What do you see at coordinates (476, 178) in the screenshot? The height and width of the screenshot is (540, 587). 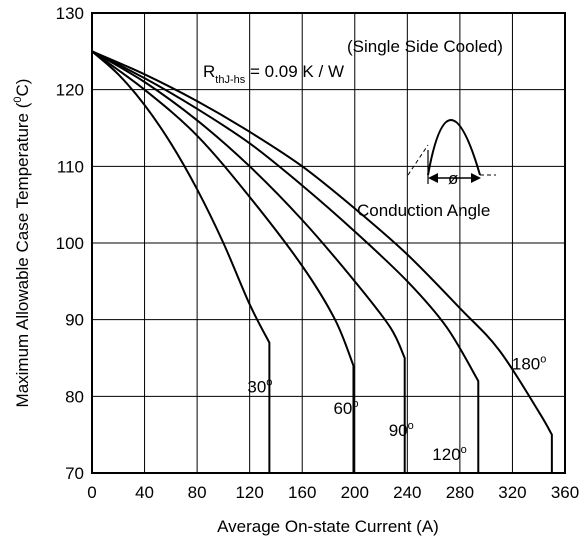 I see `arrow-right-icon` at bounding box center [476, 178].